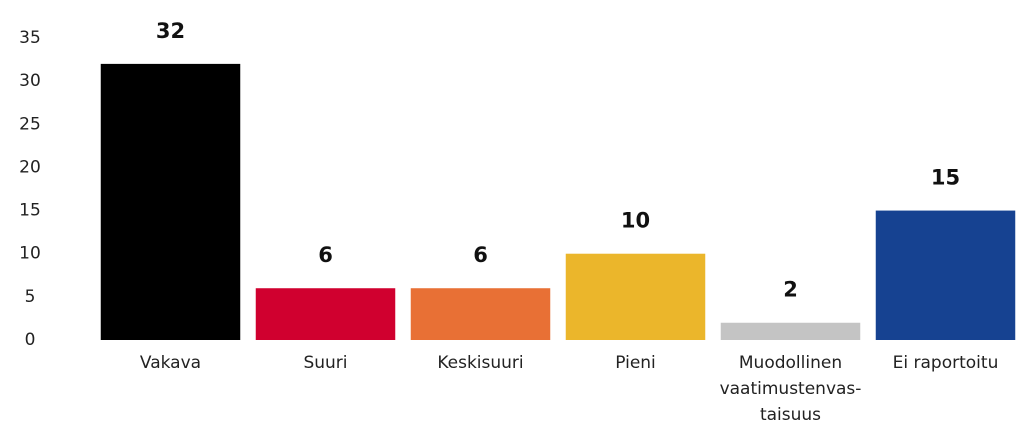 The image size is (1016, 430). Describe the element at coordinates (791, 389) in the screenshot. I see `x-tick-label: Muodollinen vaatimustenvas-taisuus` at that location.